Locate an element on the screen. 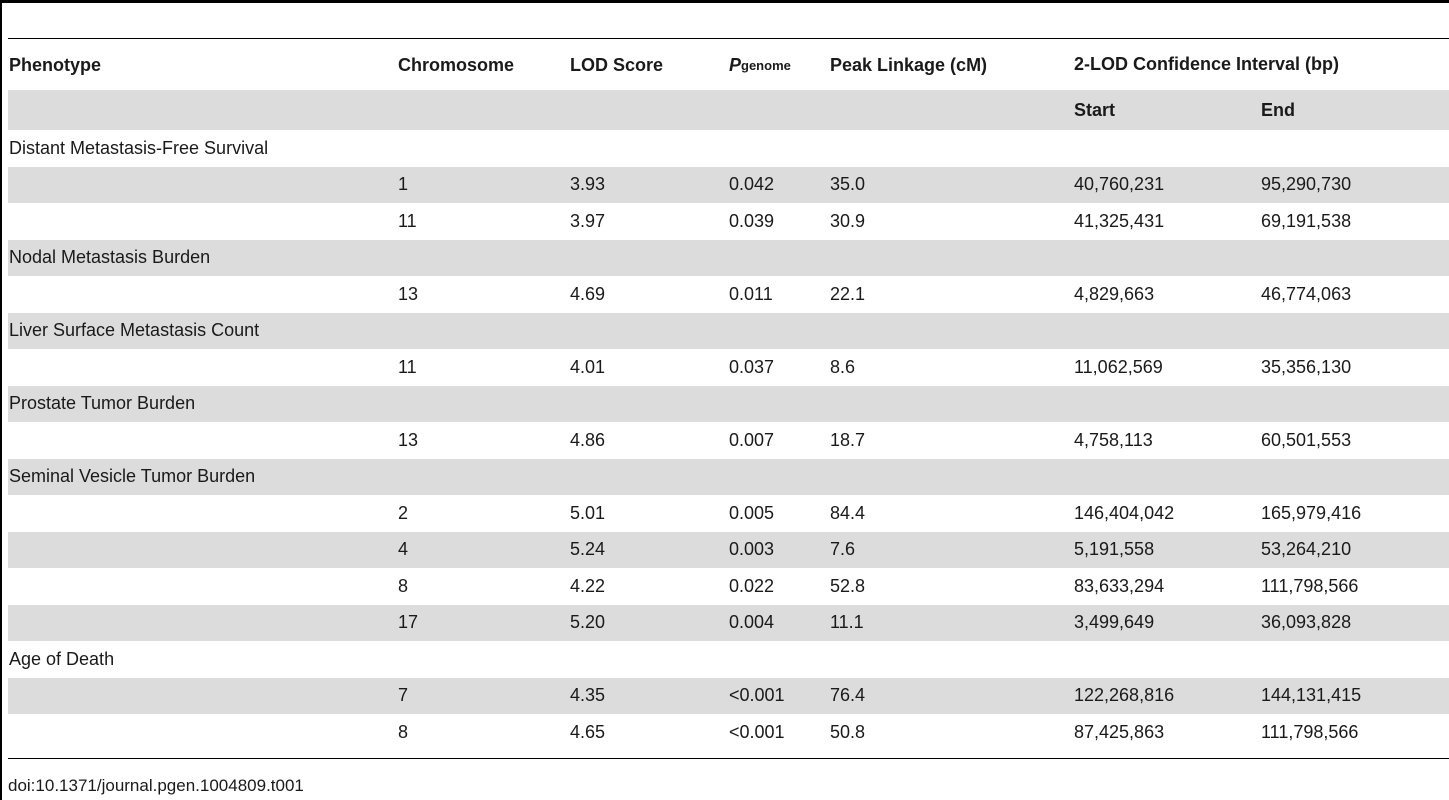  header-chromosome: Chromosome is located at coordinates (456, 64).